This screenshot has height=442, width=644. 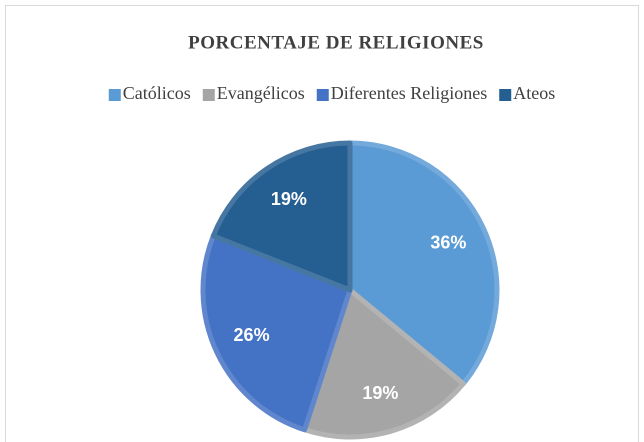 I want to click on legend-label: Diferentes Religiones, so click(x=409, y=93).